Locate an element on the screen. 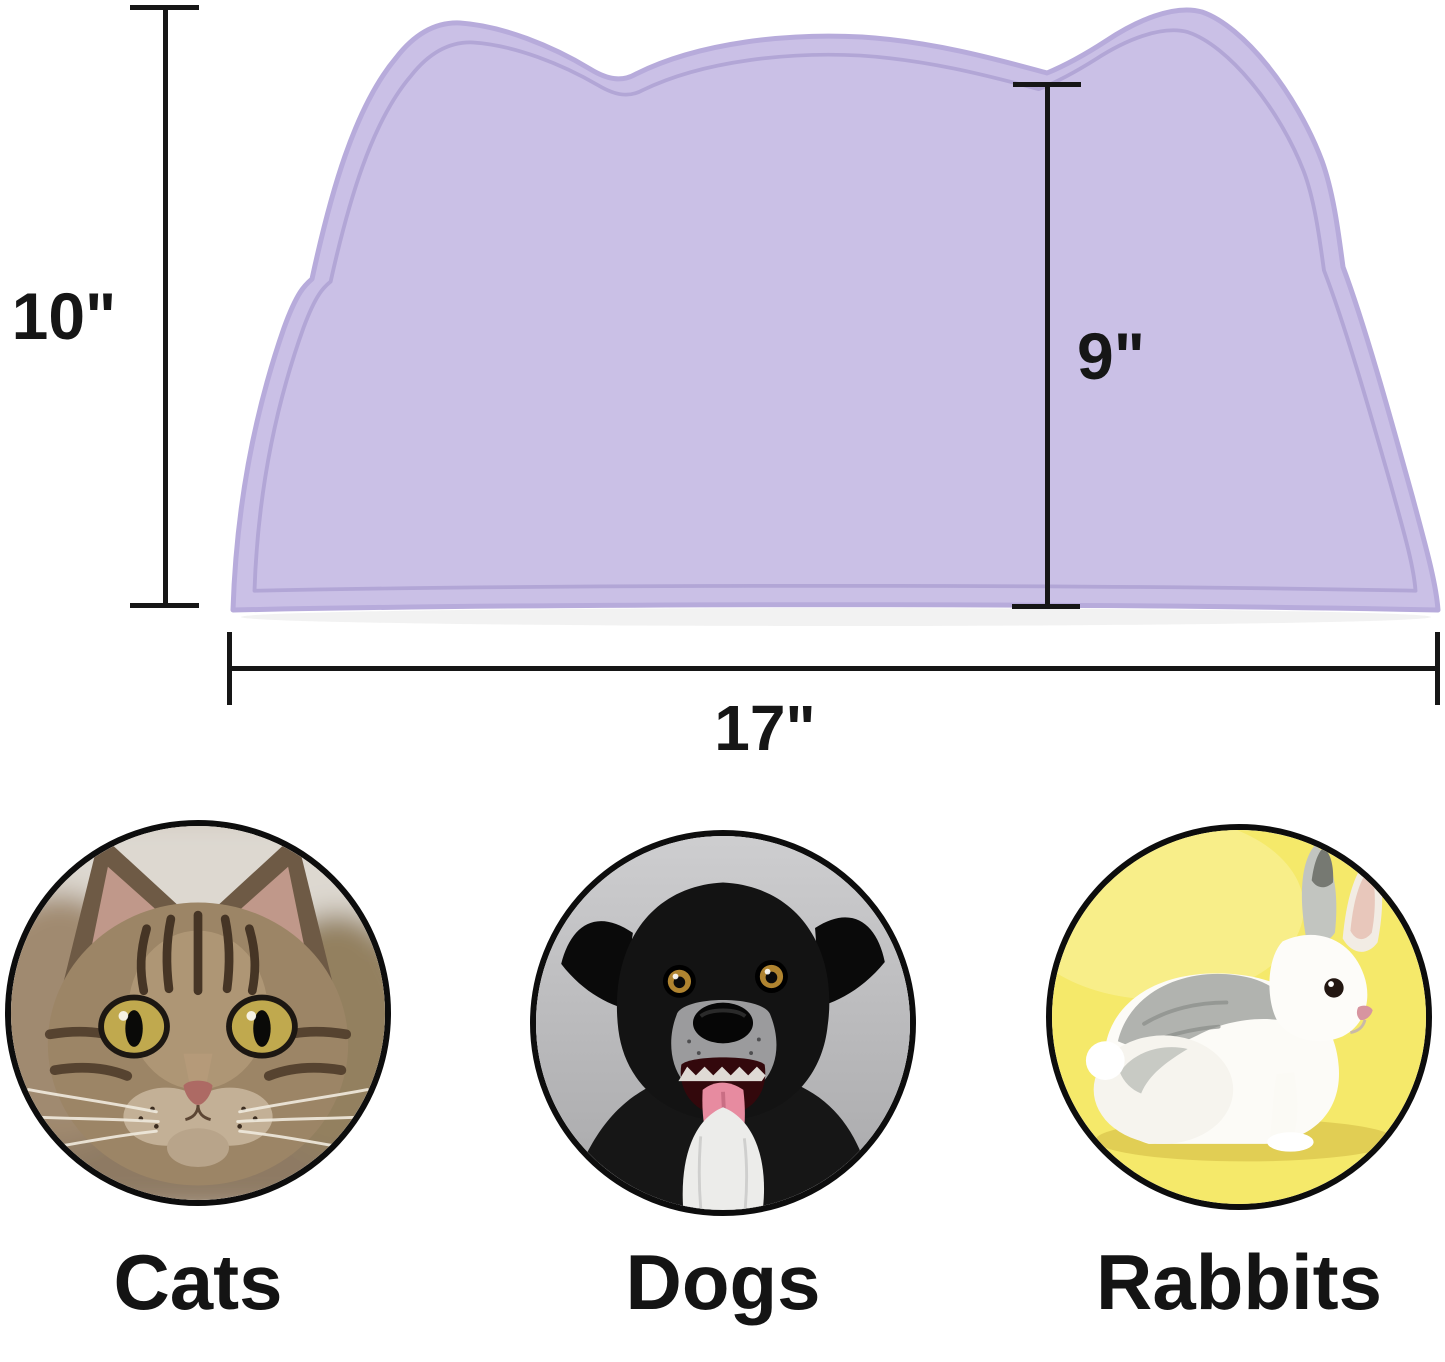 This screenshot has height=1362, width=1445. cats-photo-circle is located at coordinates (198, 1013).